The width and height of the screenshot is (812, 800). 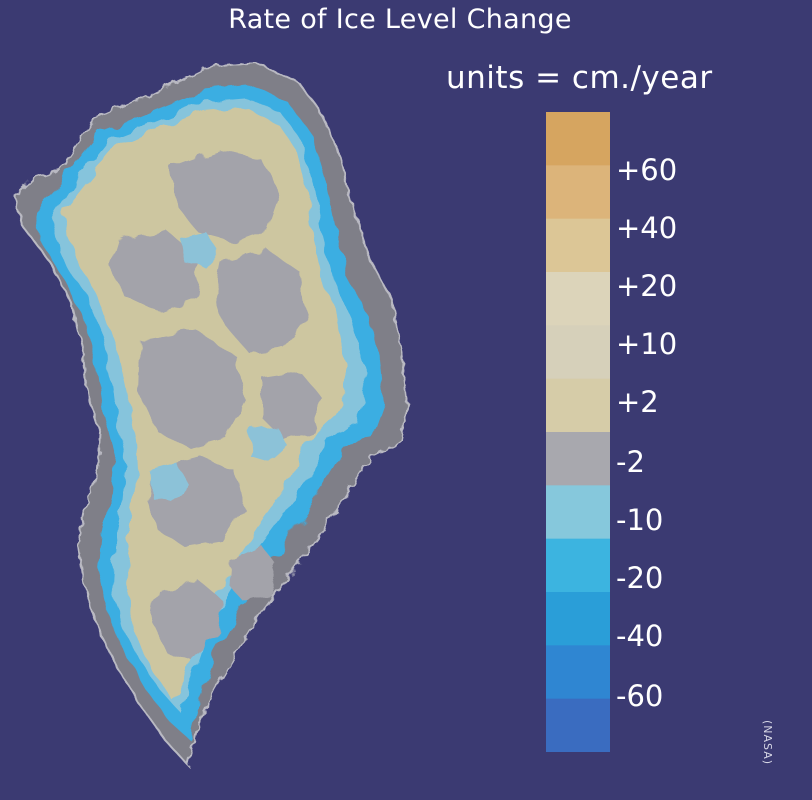 What do you see at coordinates (400, 19) in the screenshot?
I see `map-title: Rate of Ice Level Change` at bounding box center [400, 19].